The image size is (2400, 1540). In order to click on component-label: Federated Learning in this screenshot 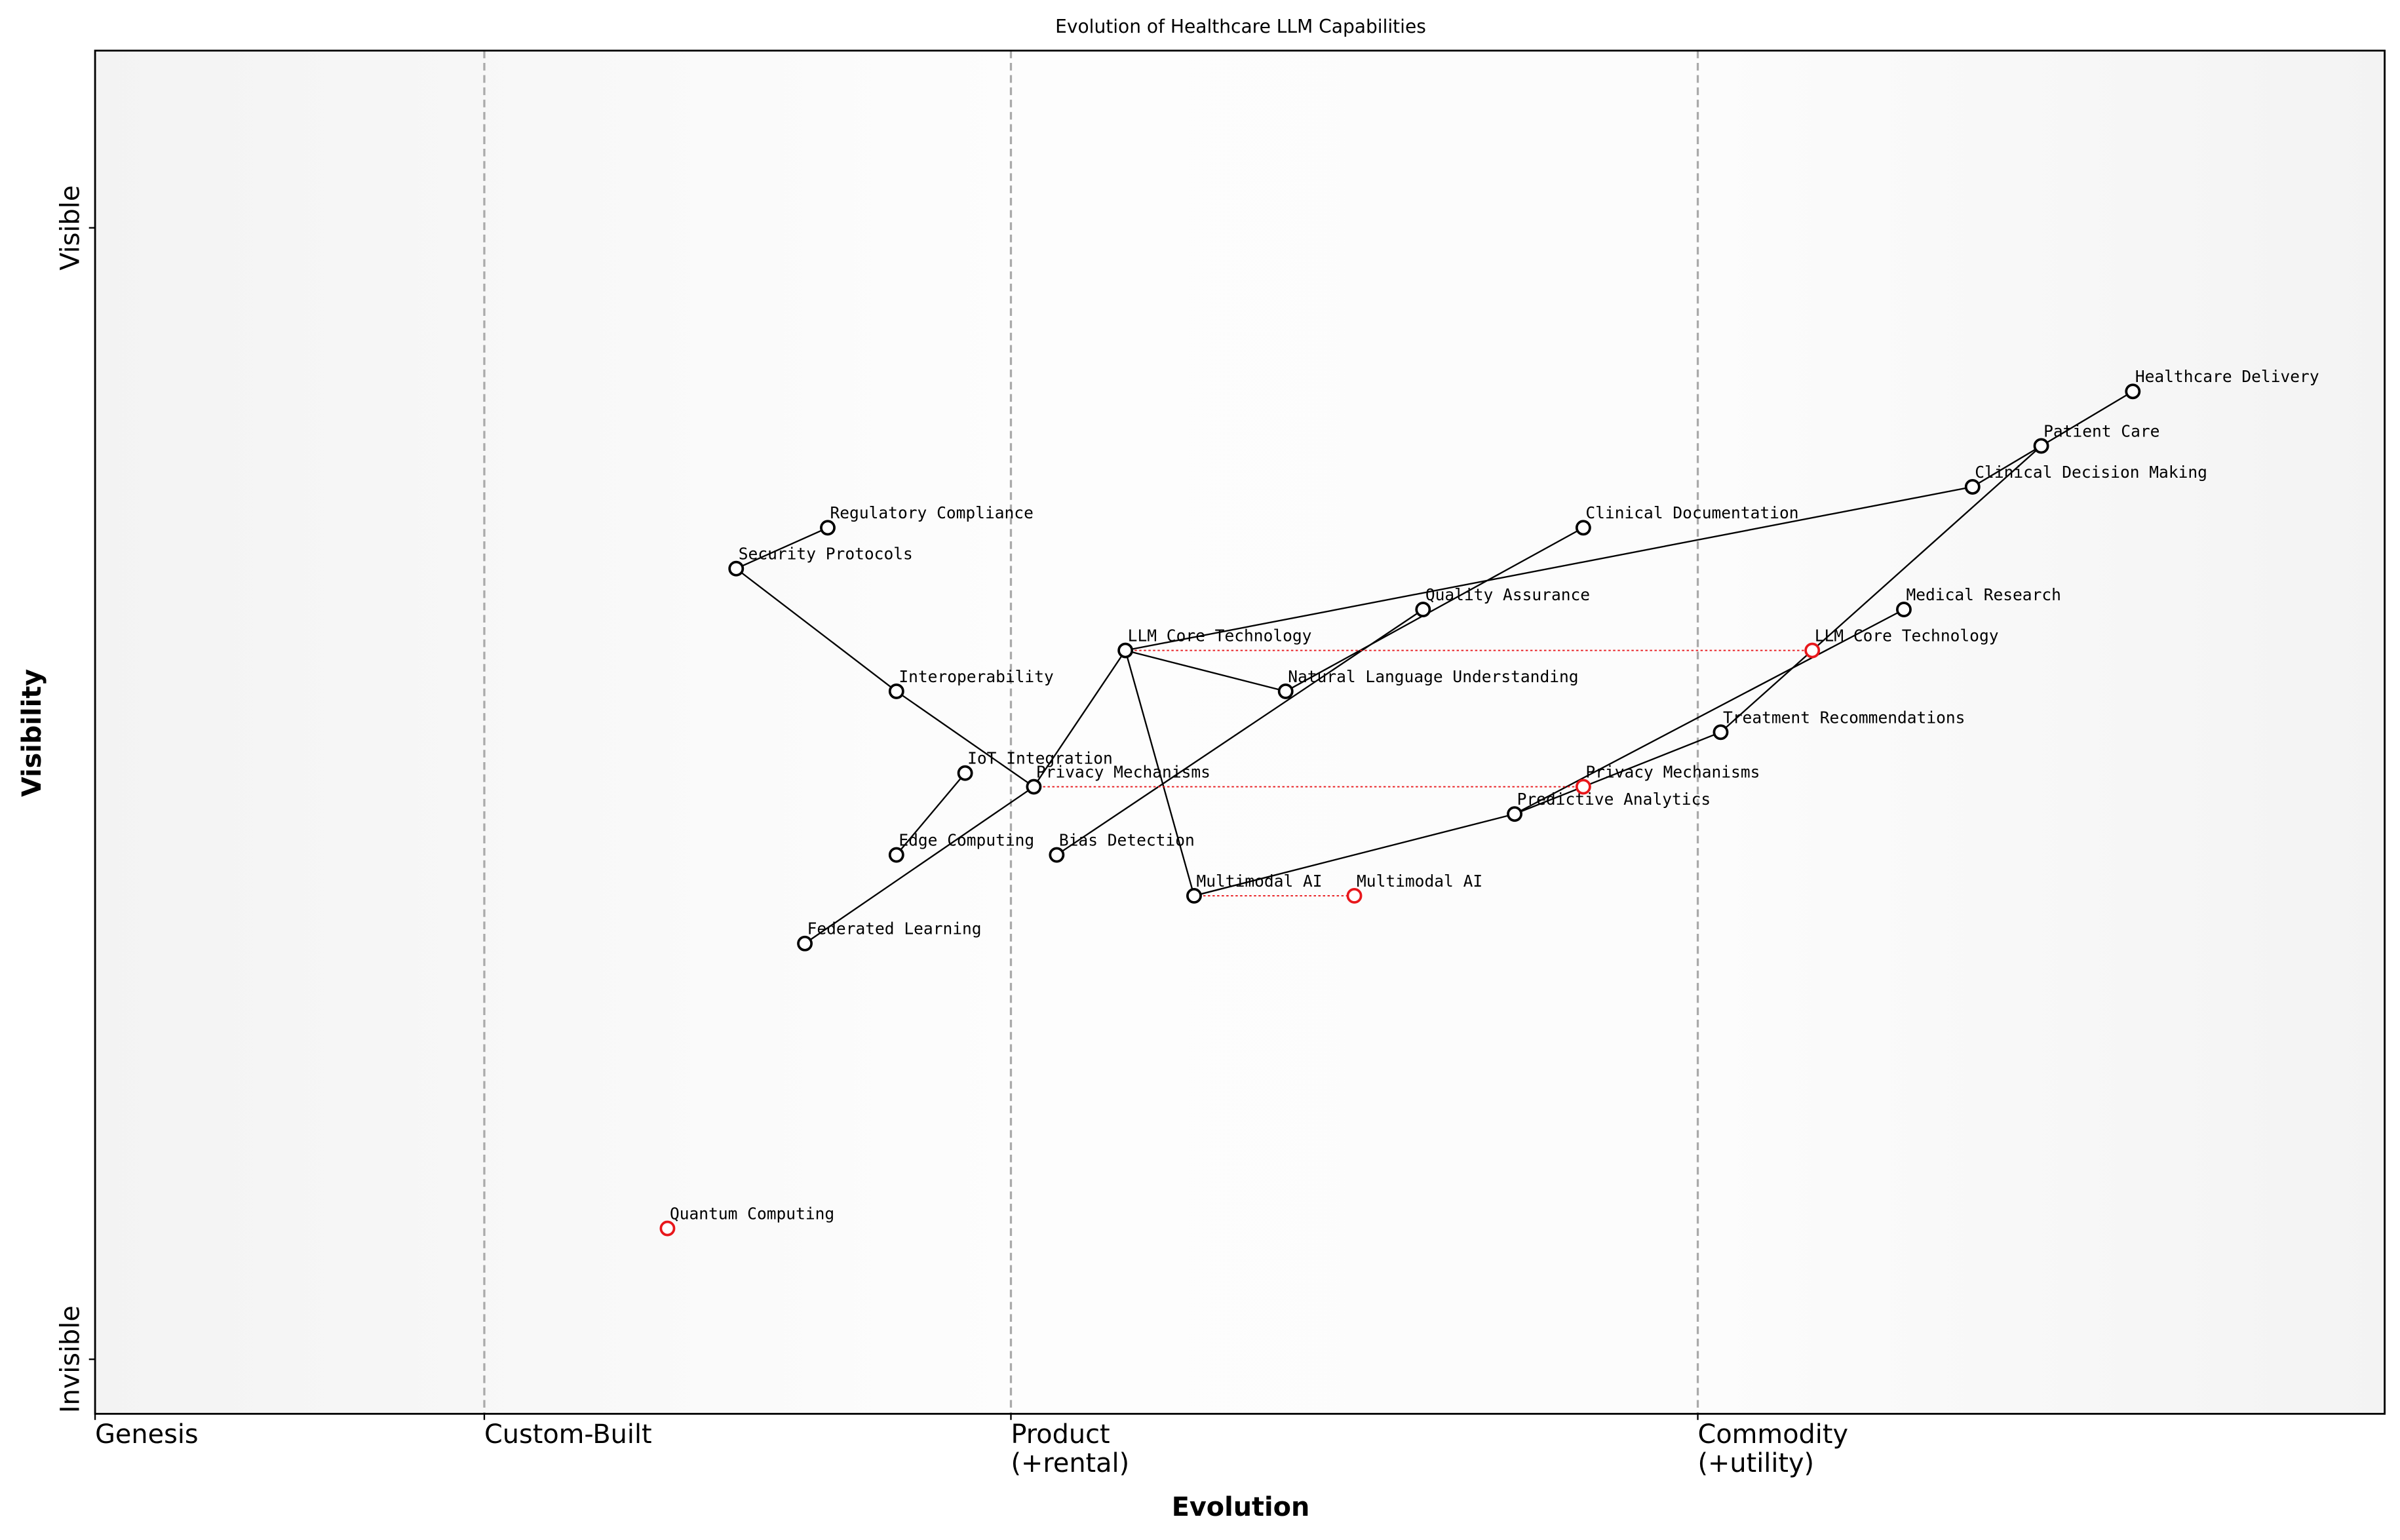, I will do `click(894, 928)`.